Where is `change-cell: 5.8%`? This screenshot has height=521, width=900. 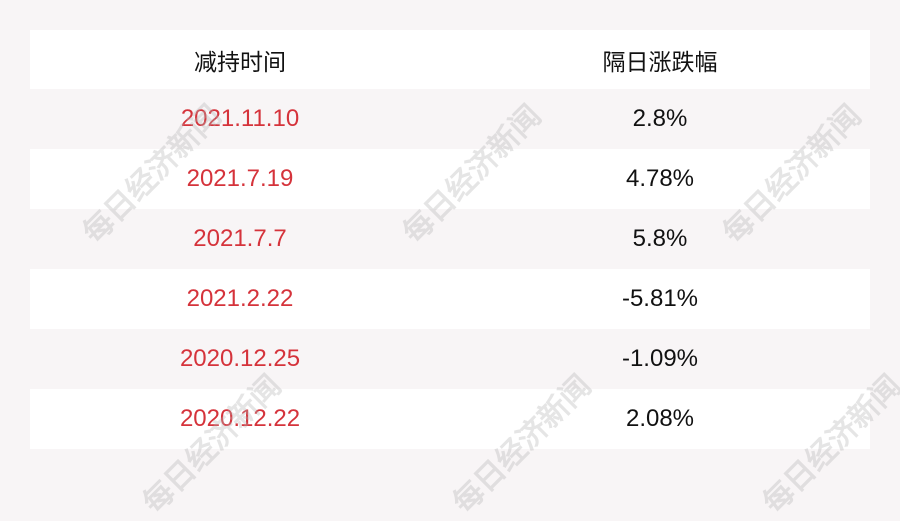
change-cell: 5.8% is located at coordinates (660, 238).